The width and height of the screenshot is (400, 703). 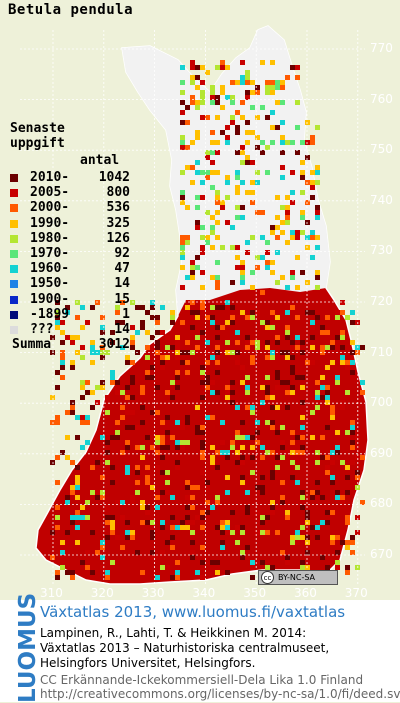 I want to click on footer-title-link: Växtatlas 2013, www.luomus.fi/vaxtatlas, so click(x=193, y=612).